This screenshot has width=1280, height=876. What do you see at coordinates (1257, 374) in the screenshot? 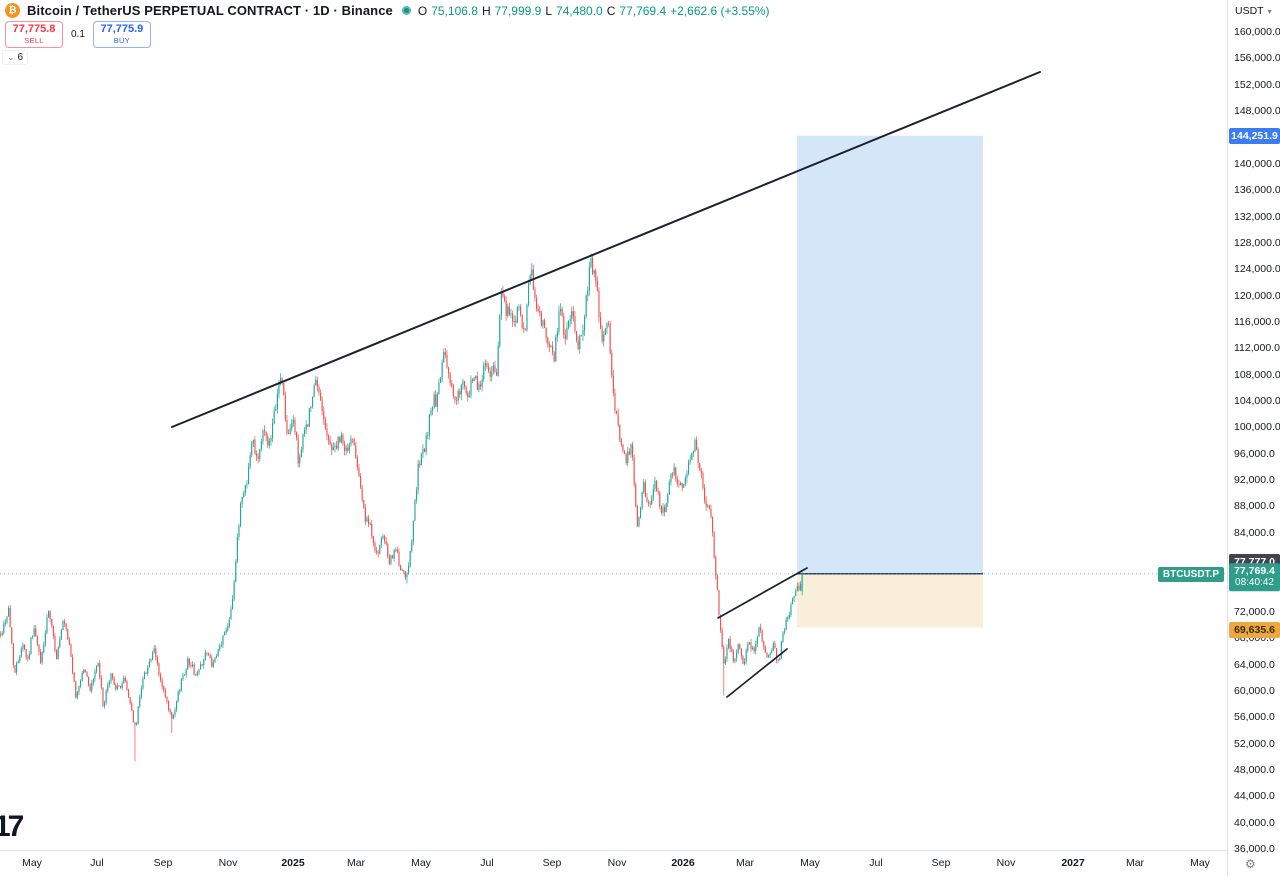
I see `price-tick-label: 108,000.0` at bounding box center [1257, 374].